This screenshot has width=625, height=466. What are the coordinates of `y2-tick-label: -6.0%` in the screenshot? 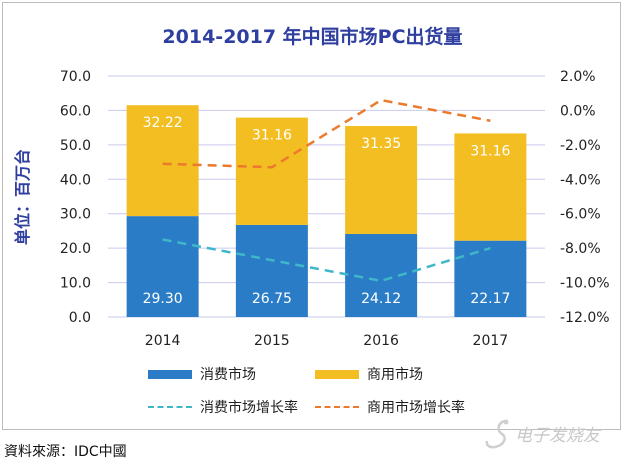 It's located at (580, 215).